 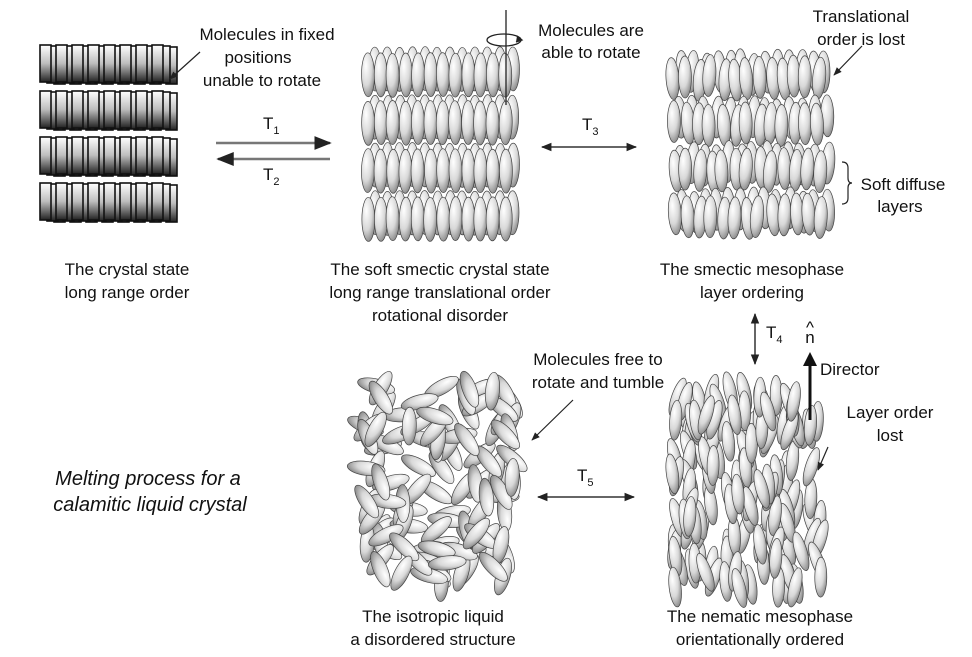 I want to click on nematic-subtitle: orientationally ordered, so click(x=760, y=639).